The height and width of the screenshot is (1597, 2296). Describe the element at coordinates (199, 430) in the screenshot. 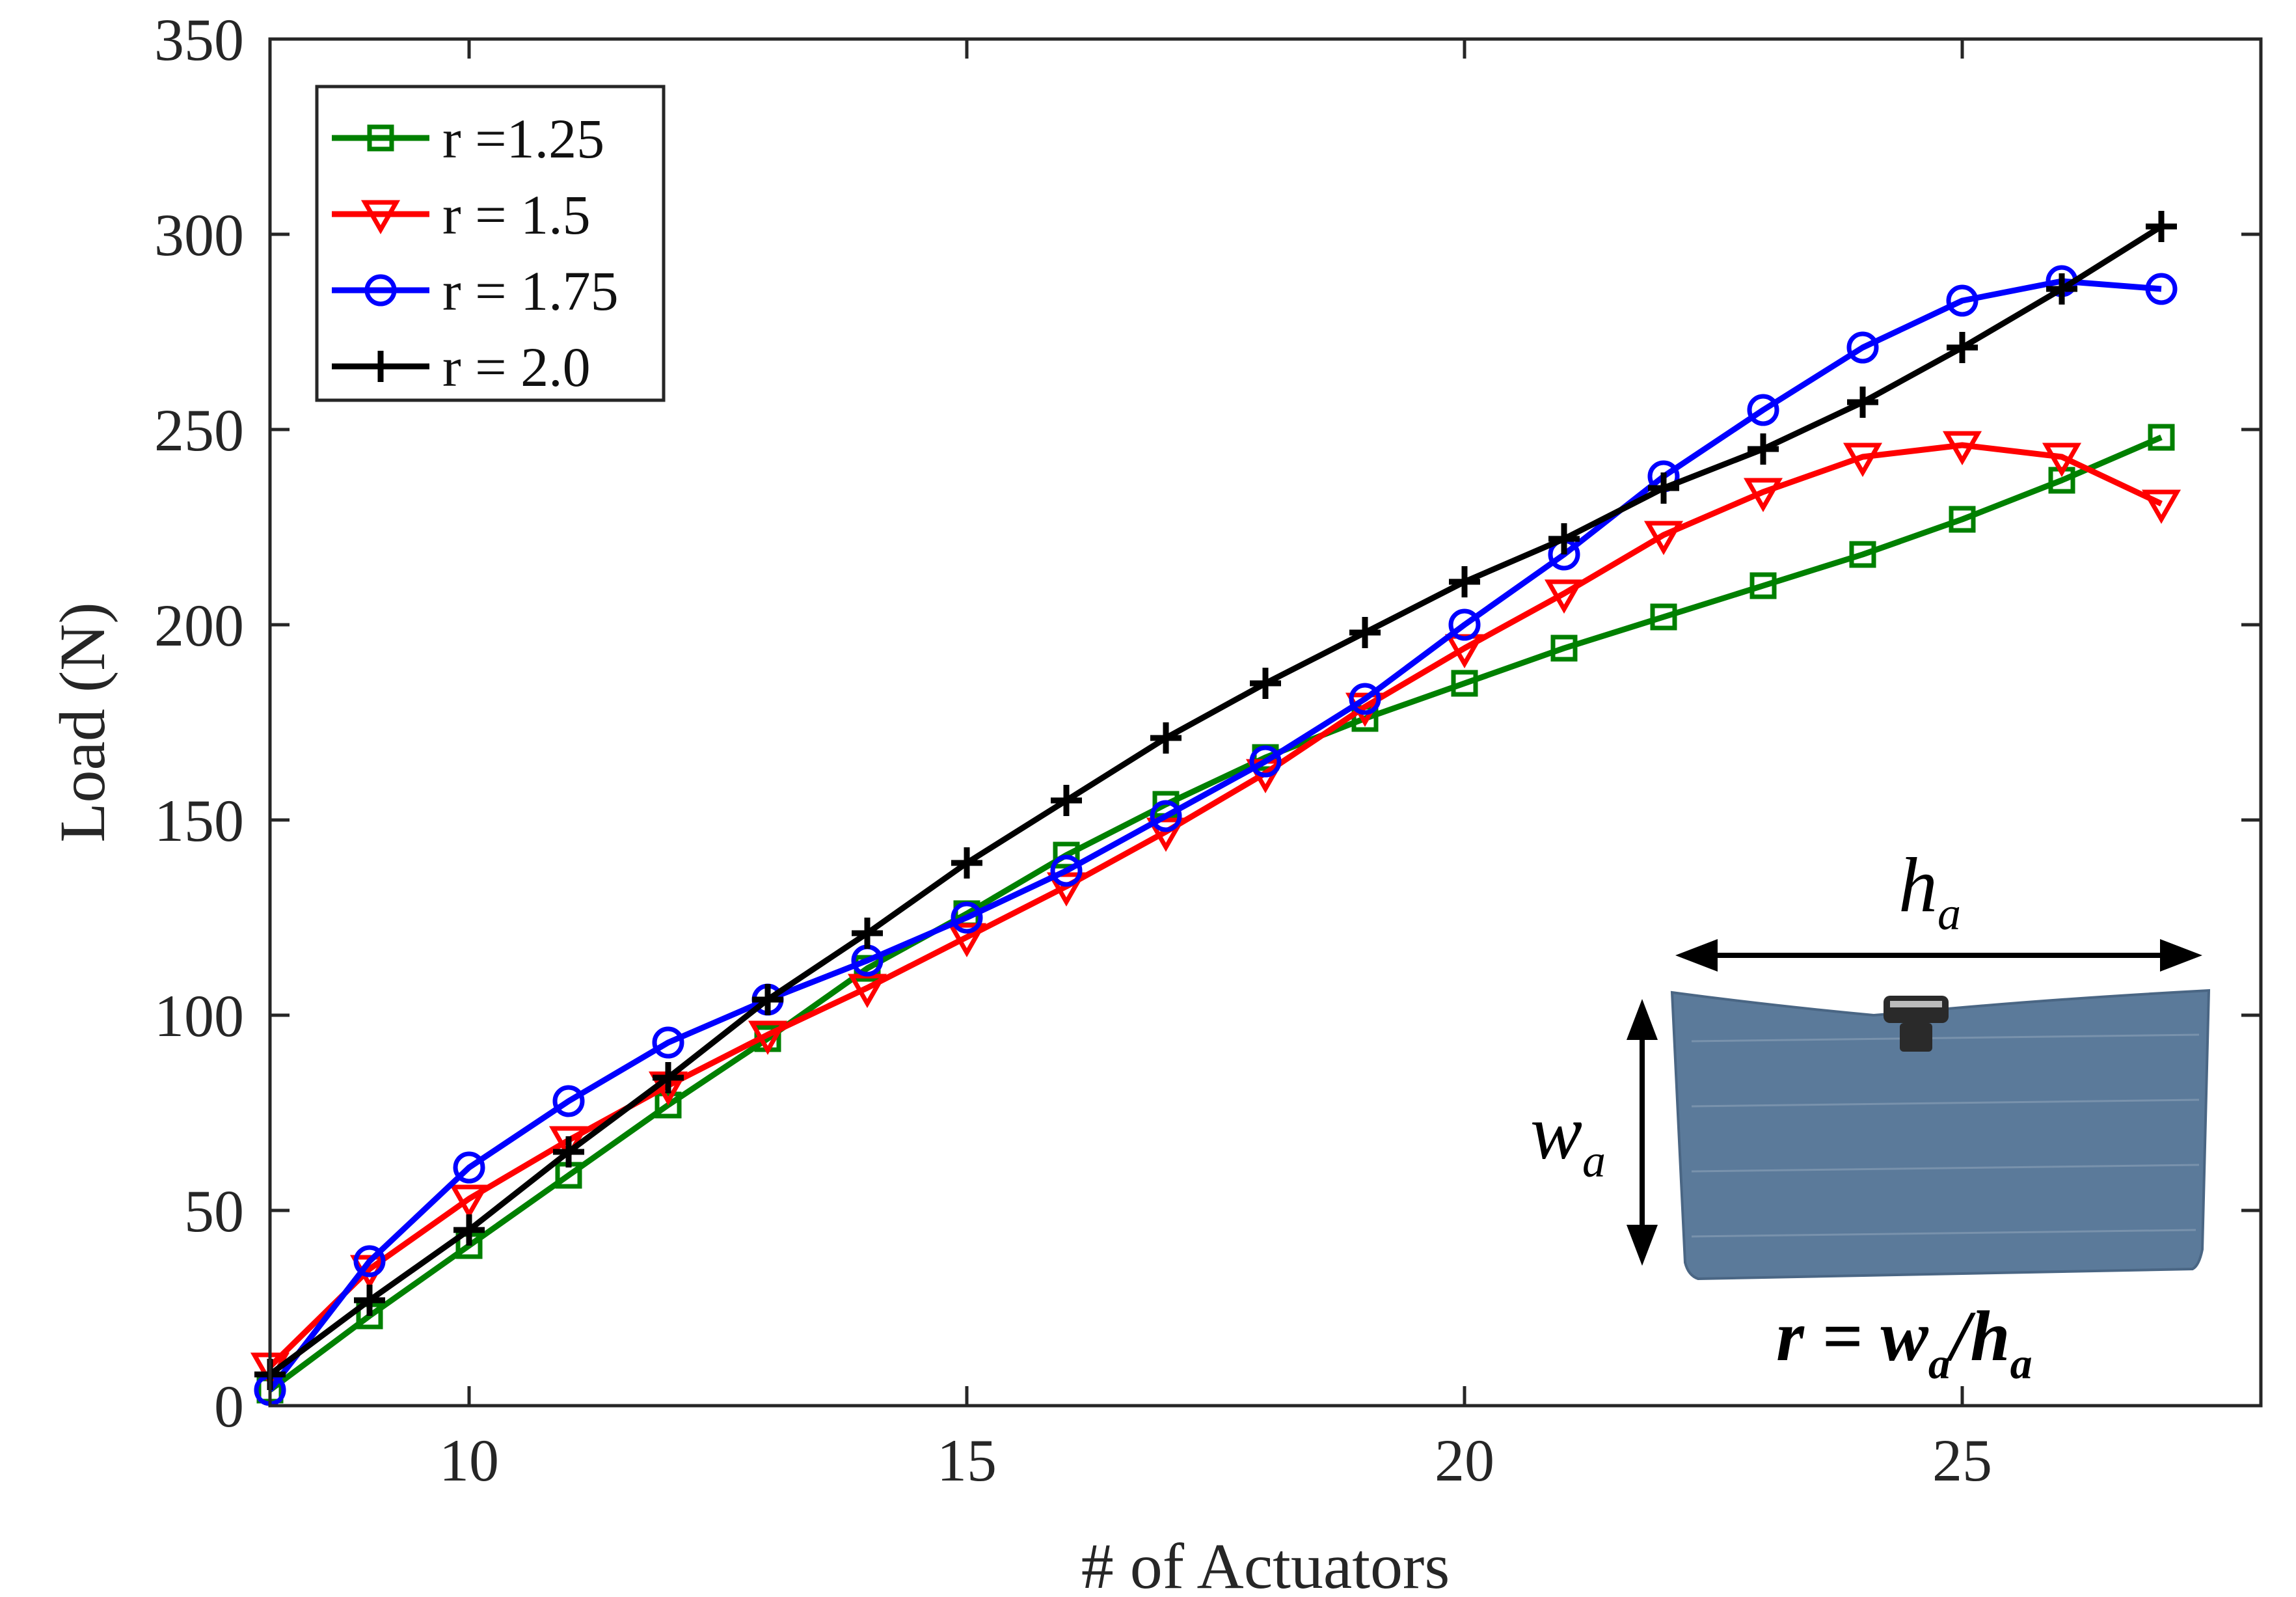

I see `y-tick-label: 250` at that location.